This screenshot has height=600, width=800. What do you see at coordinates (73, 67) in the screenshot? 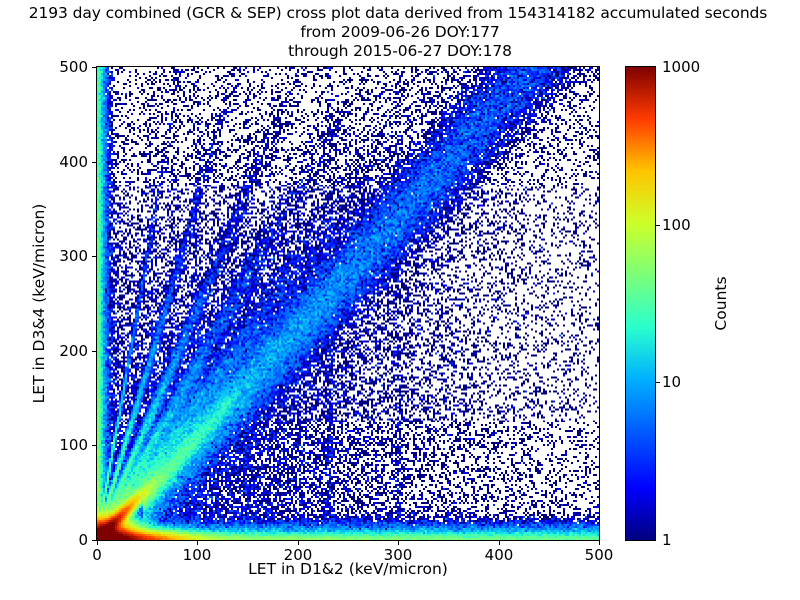
I see `y-tick-label: 500` at bounding box center [73, 67].